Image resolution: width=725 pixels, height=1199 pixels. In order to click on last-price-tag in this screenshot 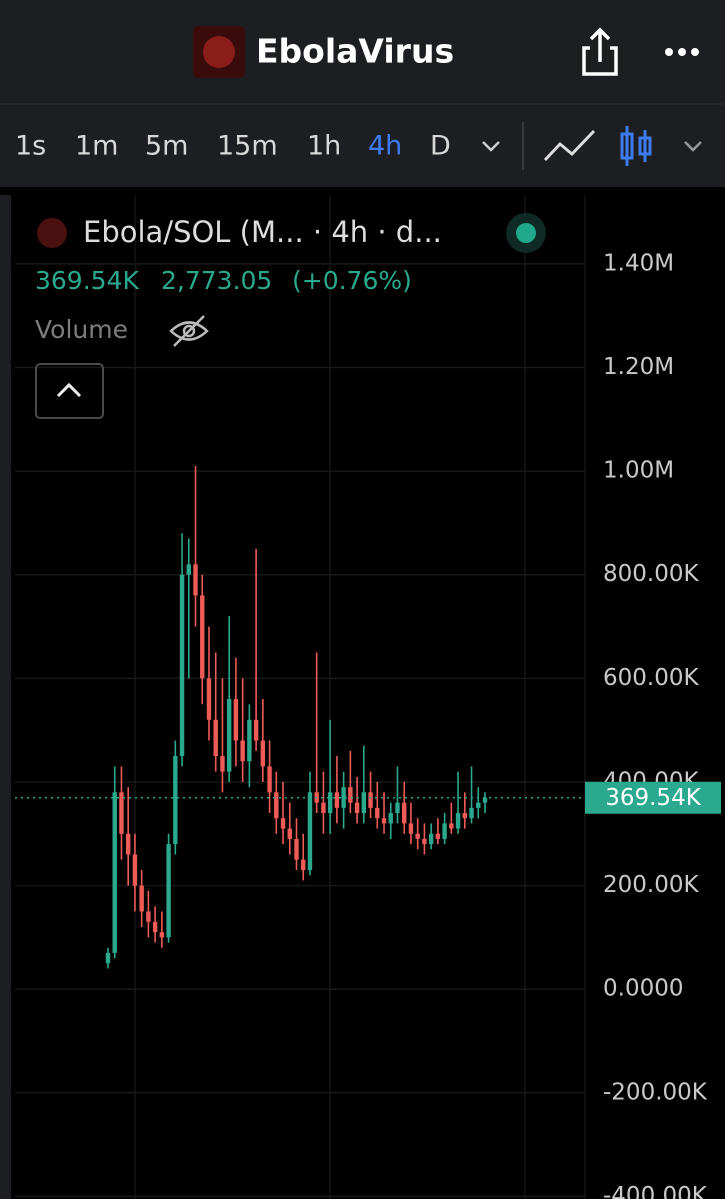, I will do `click(653, 797)`.